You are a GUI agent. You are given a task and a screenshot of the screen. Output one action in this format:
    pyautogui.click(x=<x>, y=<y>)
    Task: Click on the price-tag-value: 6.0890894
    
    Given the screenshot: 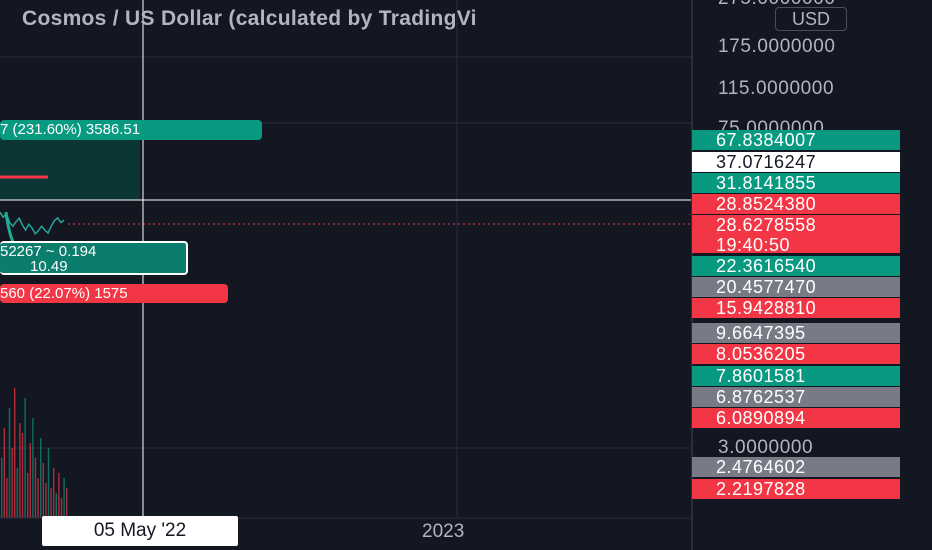 What is the action you would take?
    pyautogui.click(x=761, y=418)
    